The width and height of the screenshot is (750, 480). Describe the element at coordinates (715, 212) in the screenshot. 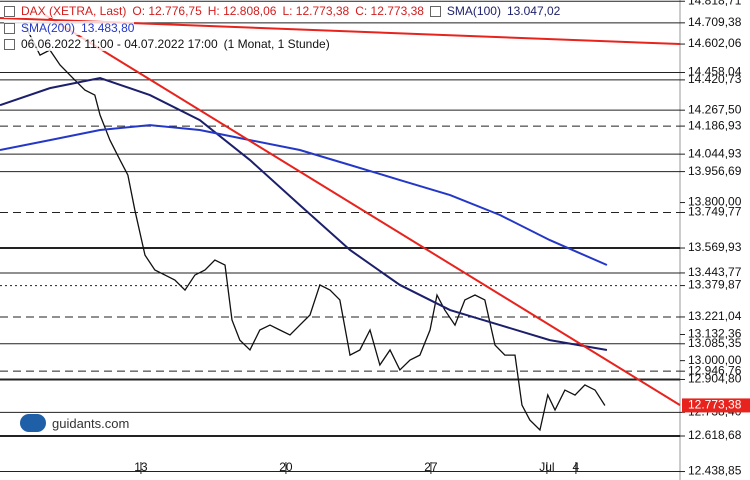

I see `y-tick-label: 13.749,77` at that location.